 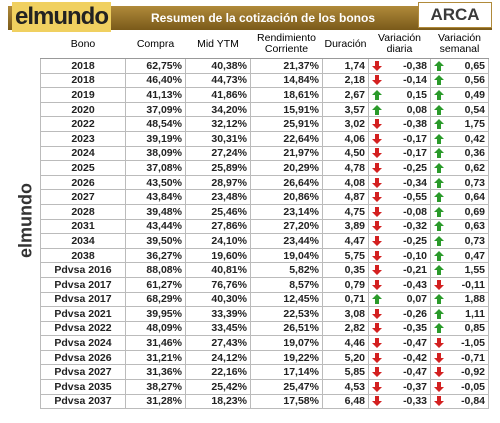 I want to click on cell-text: 0,73, so click(x=474, y=240).